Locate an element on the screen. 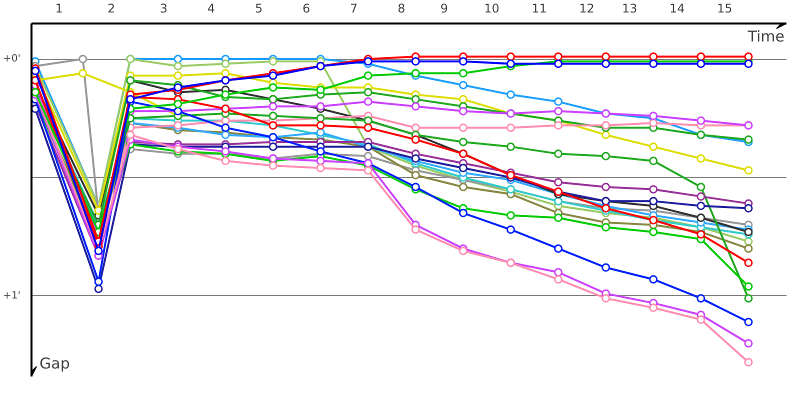  y-tick-label: +1' is located at coordinates (12, 296).